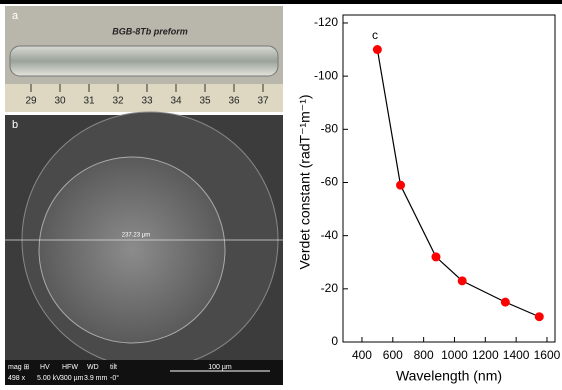  What do you see at coordinates (326, 75) in the screenshot?
I see `y-tick-label: -100` at bounding box center [326, 75].